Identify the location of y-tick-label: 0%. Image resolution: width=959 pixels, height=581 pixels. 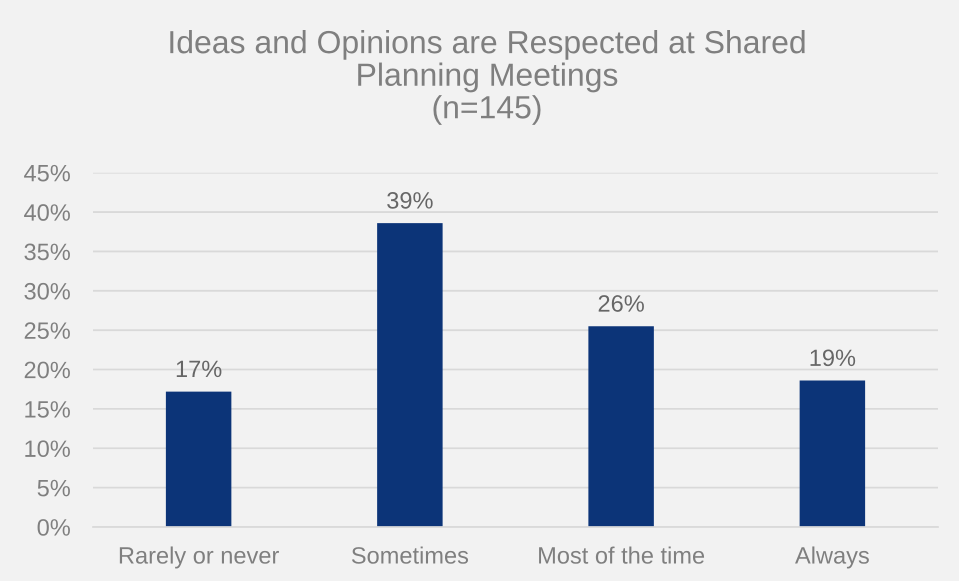
(54, 527).